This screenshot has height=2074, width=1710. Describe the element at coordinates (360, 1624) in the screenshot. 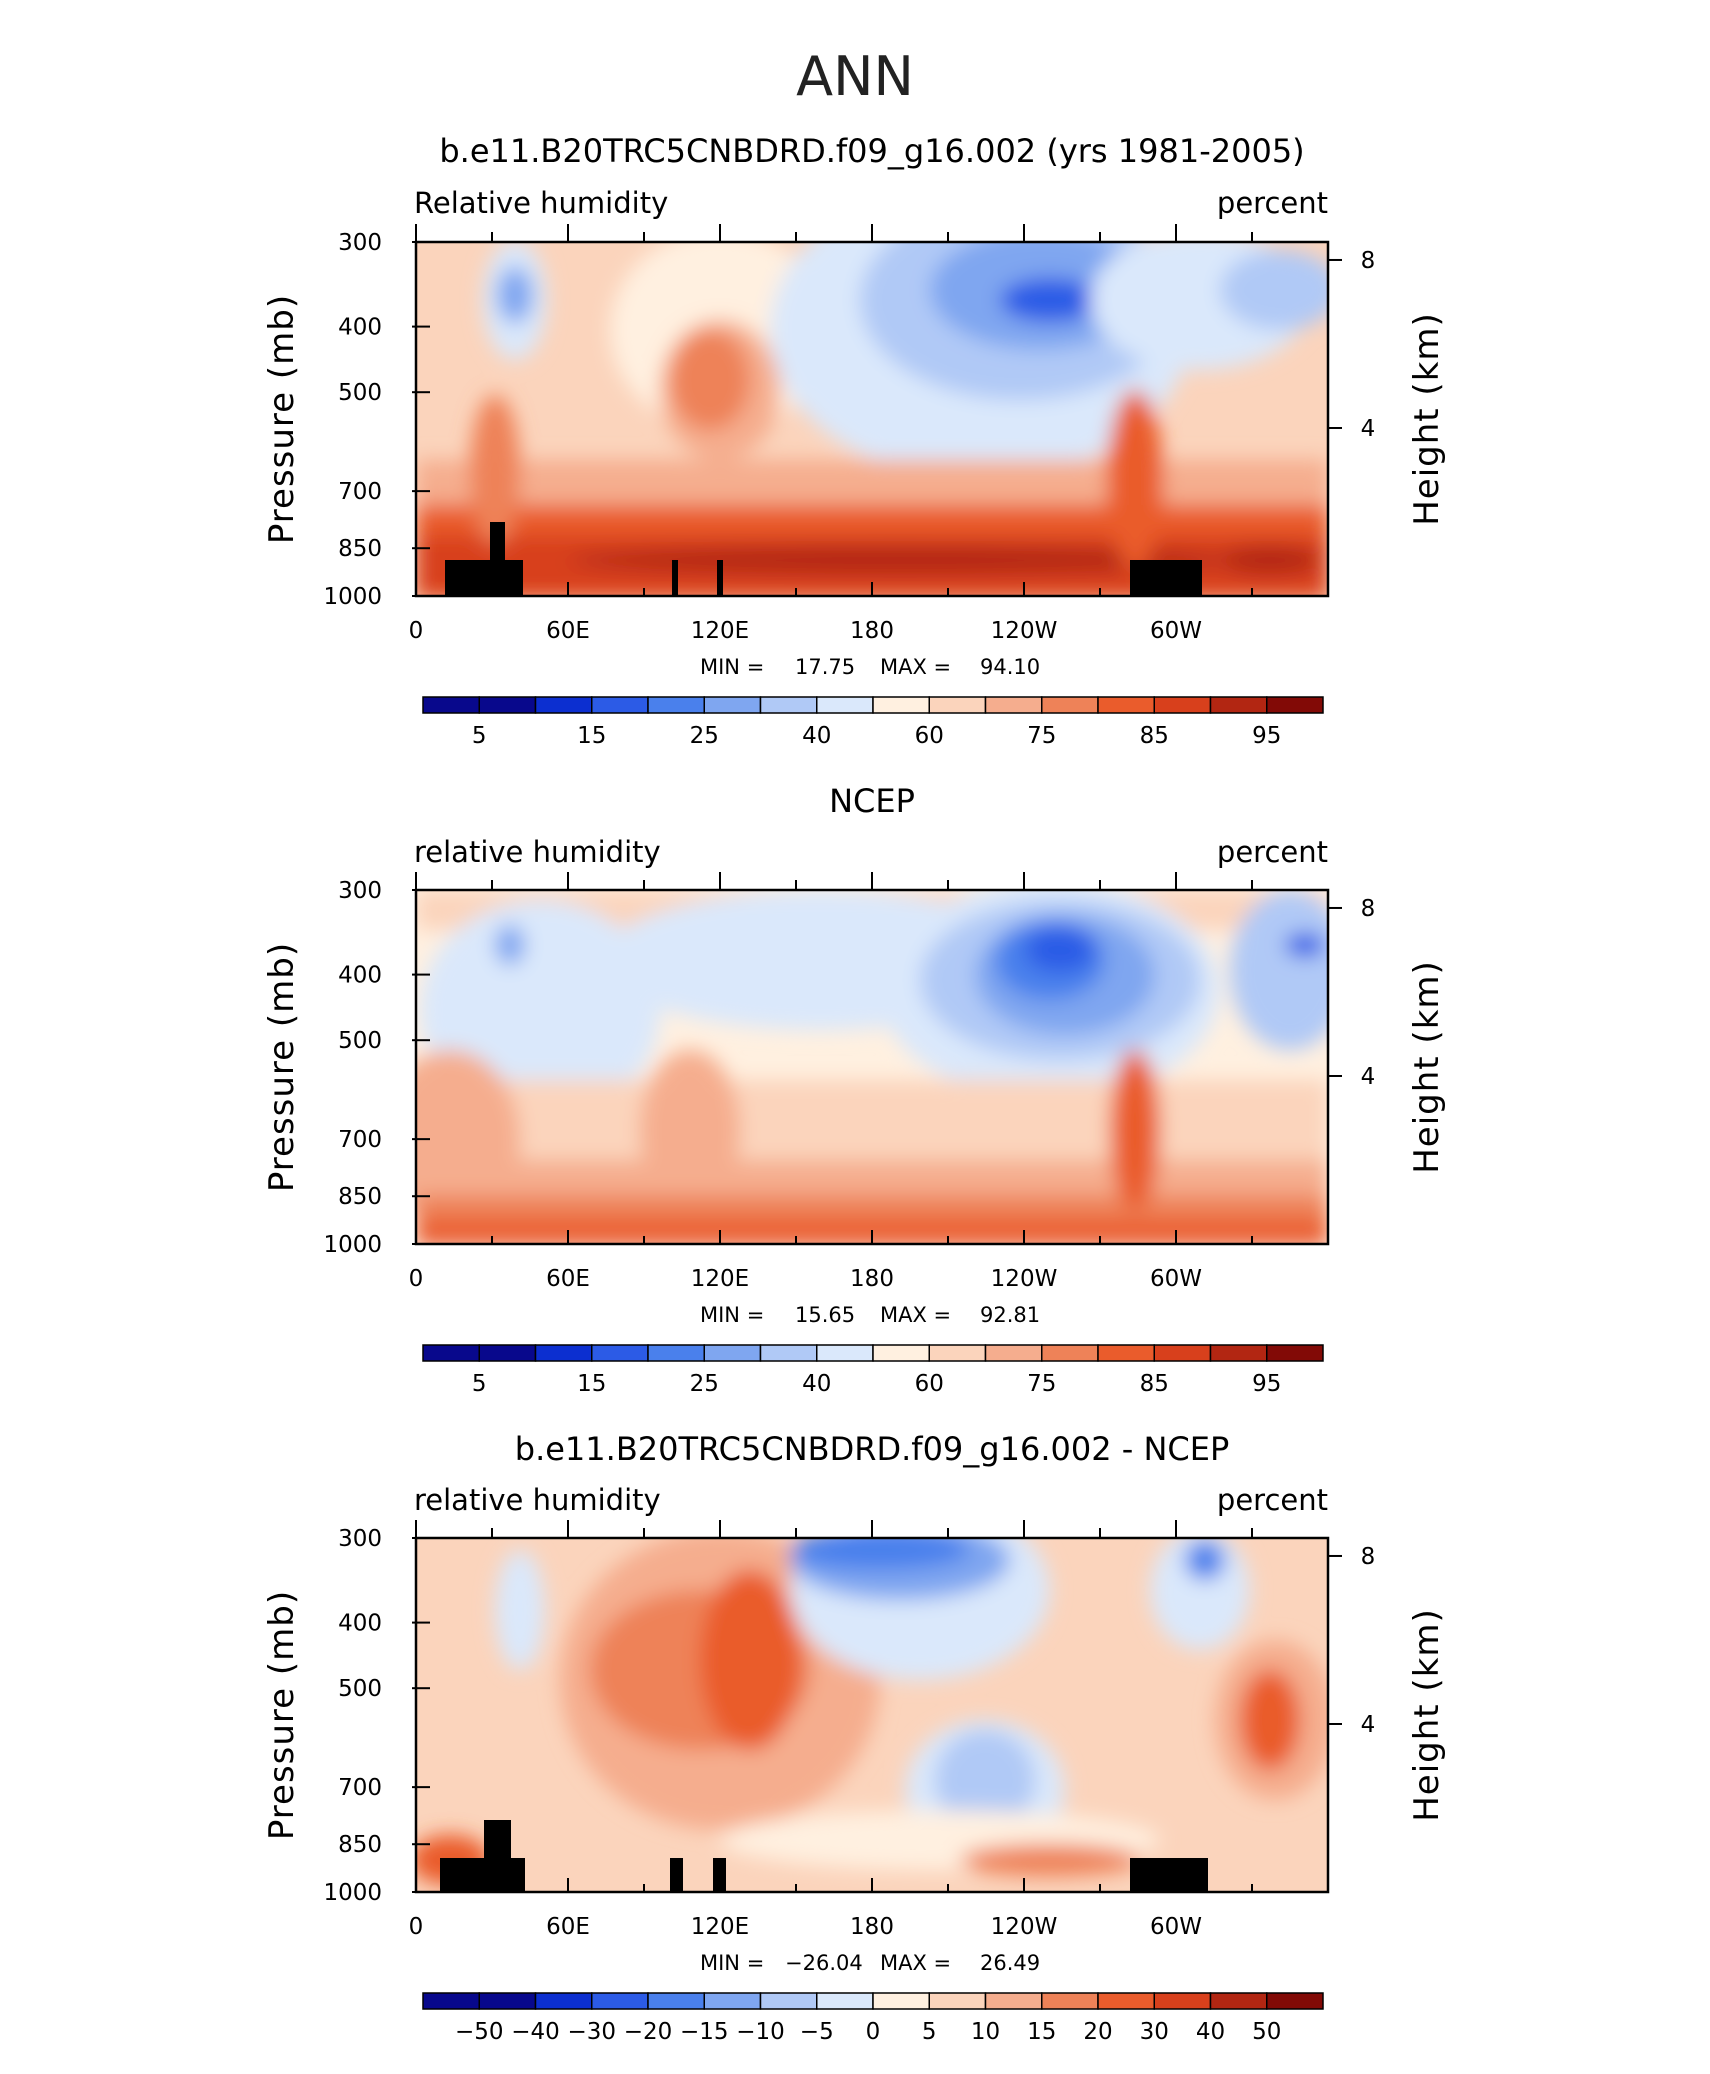

I see `y-tick-label: 400` at that location.